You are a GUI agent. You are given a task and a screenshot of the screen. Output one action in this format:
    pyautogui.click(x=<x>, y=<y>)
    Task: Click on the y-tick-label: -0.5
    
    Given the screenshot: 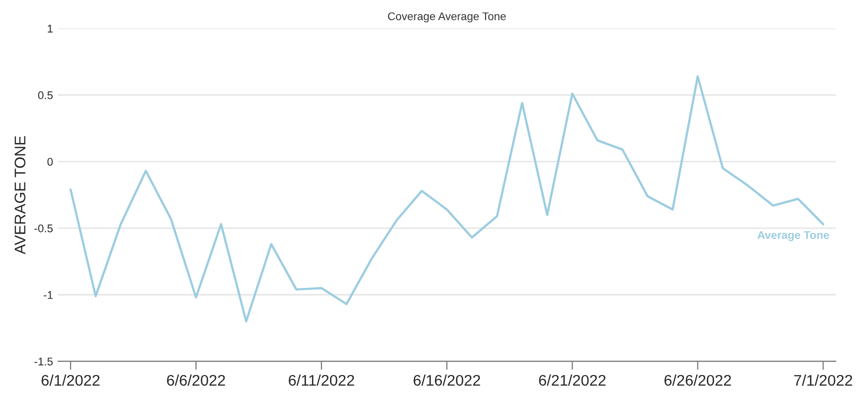 What is the action you would take?
    pyautogui.click(x=43, y=228)
    